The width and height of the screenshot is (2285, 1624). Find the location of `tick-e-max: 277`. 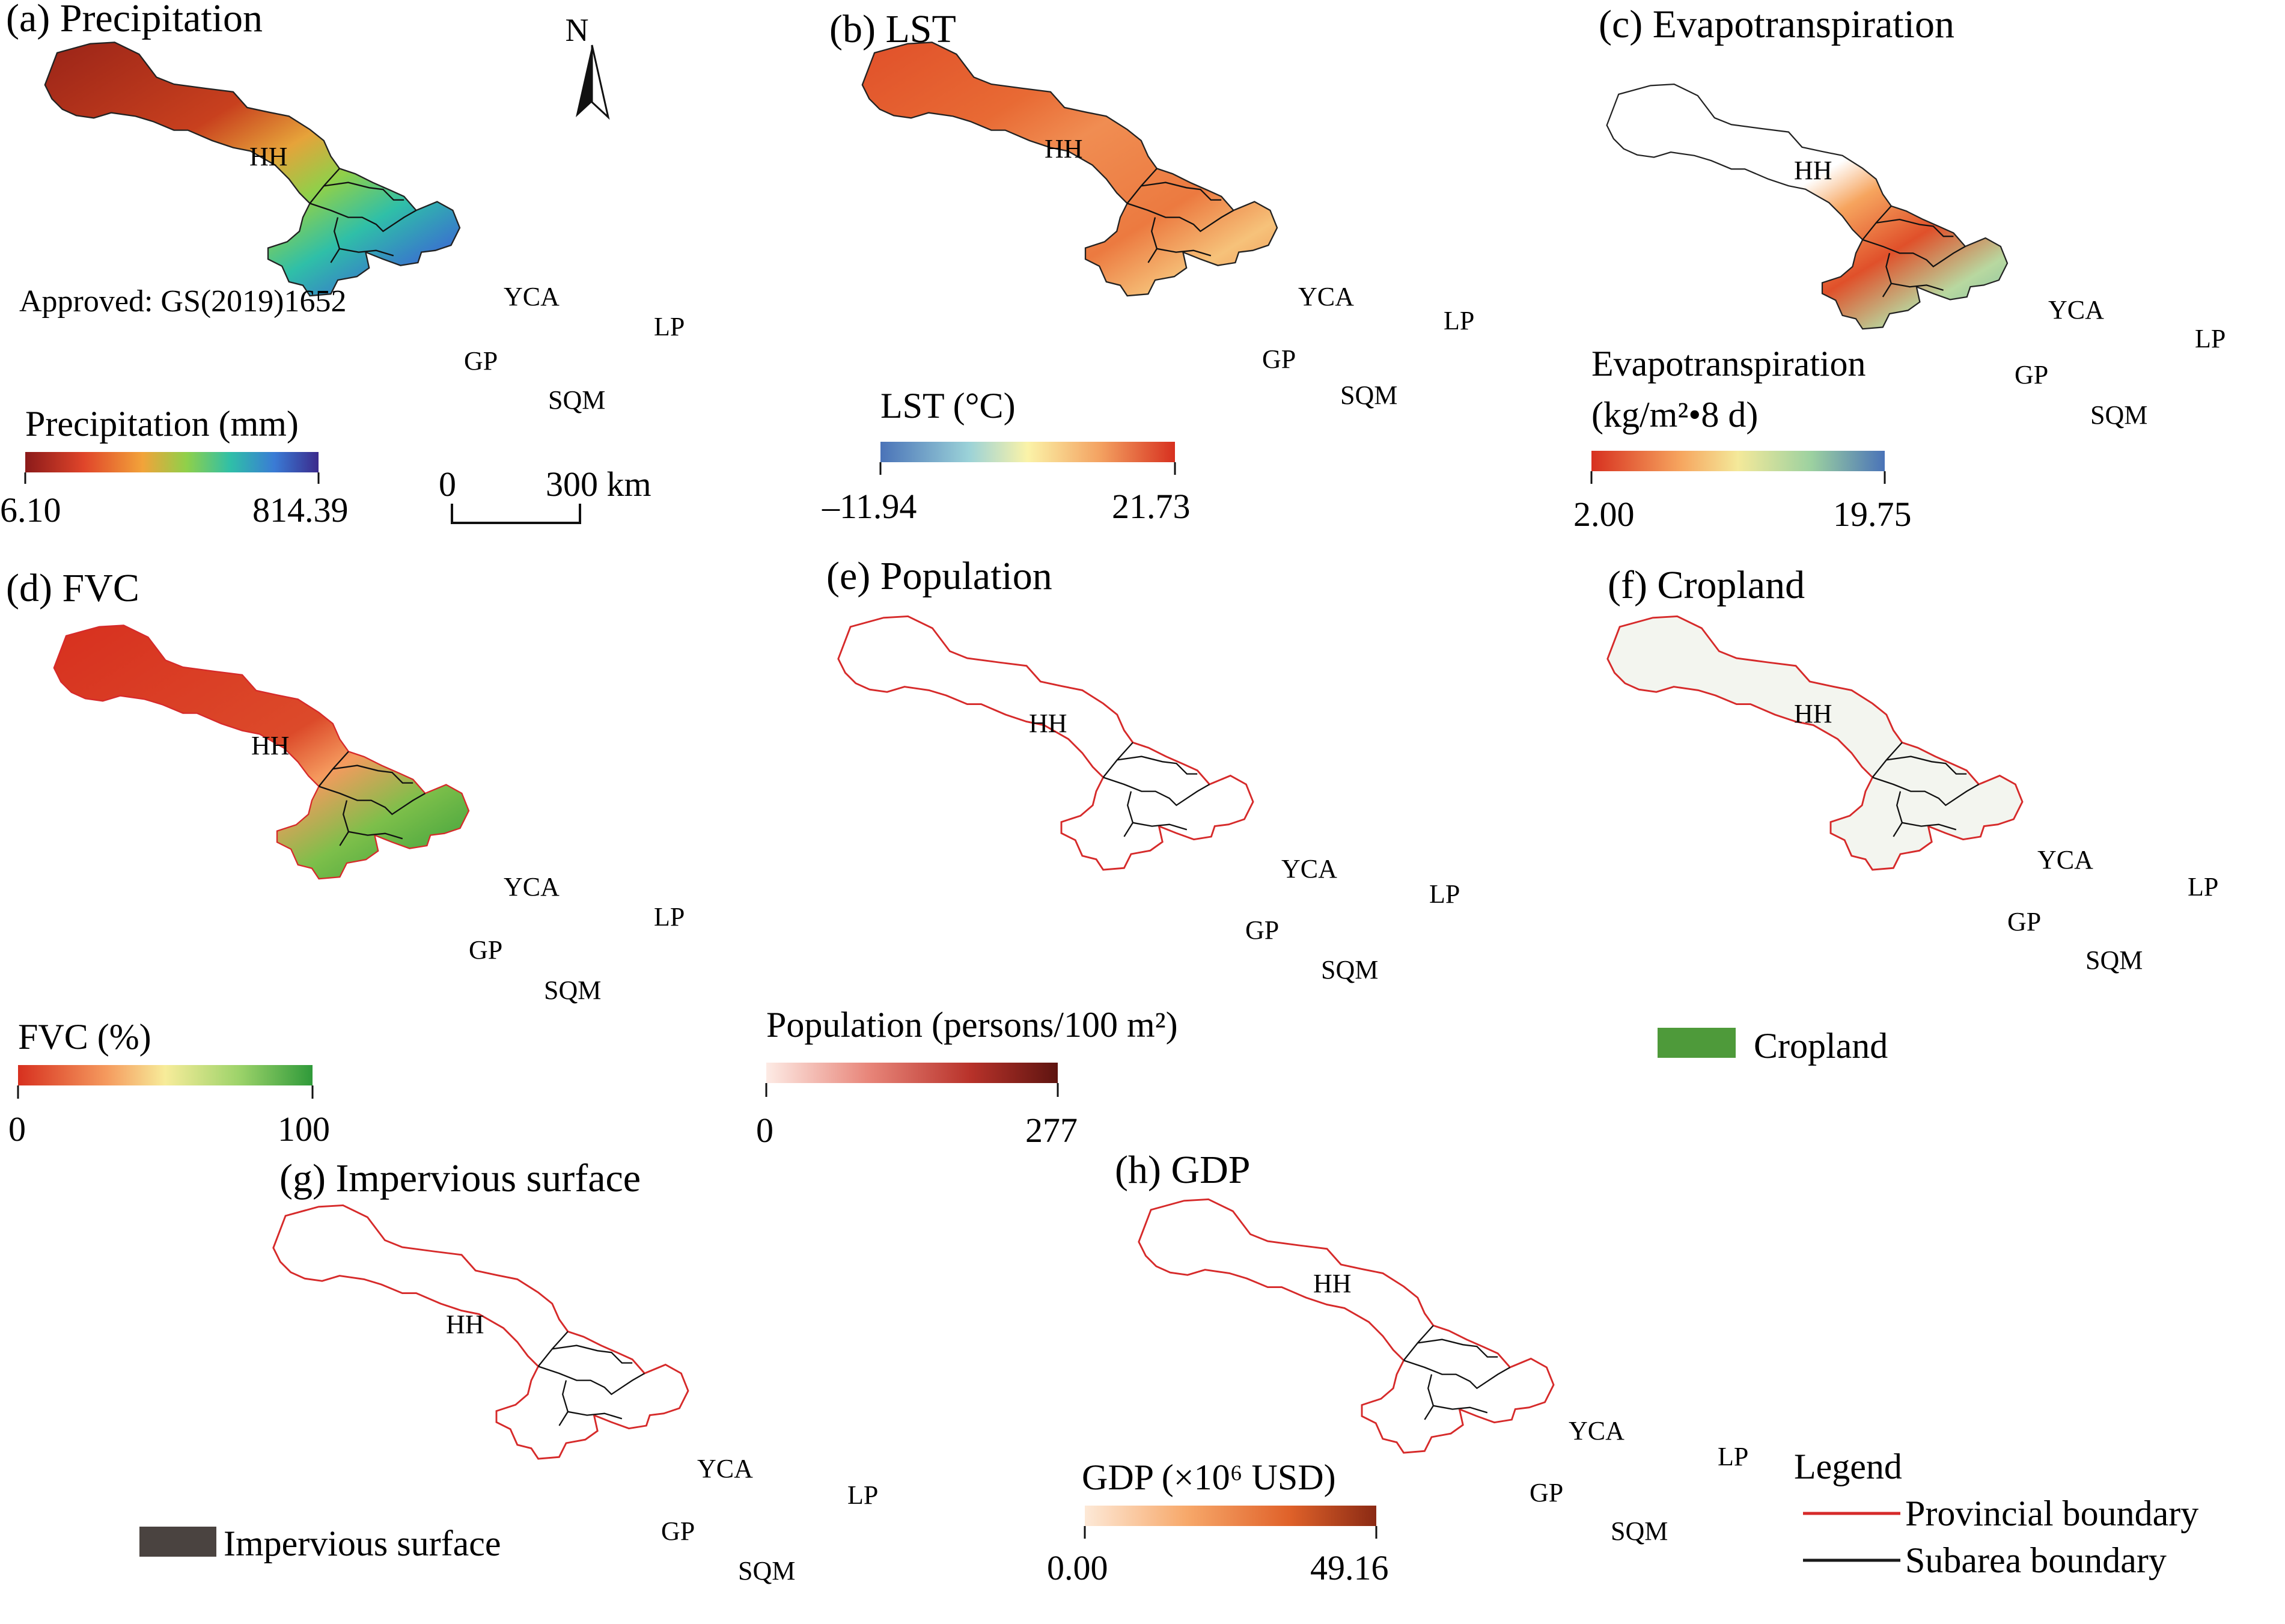

tick-e-max: 277 is located at coordinates (1051, 1130).